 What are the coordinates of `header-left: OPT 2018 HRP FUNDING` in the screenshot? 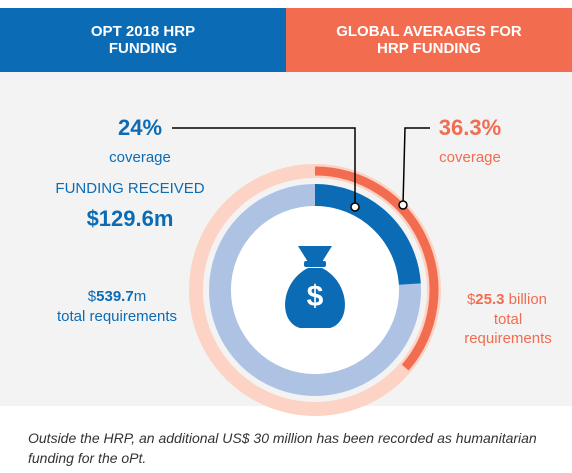 It's located at (143, 40).